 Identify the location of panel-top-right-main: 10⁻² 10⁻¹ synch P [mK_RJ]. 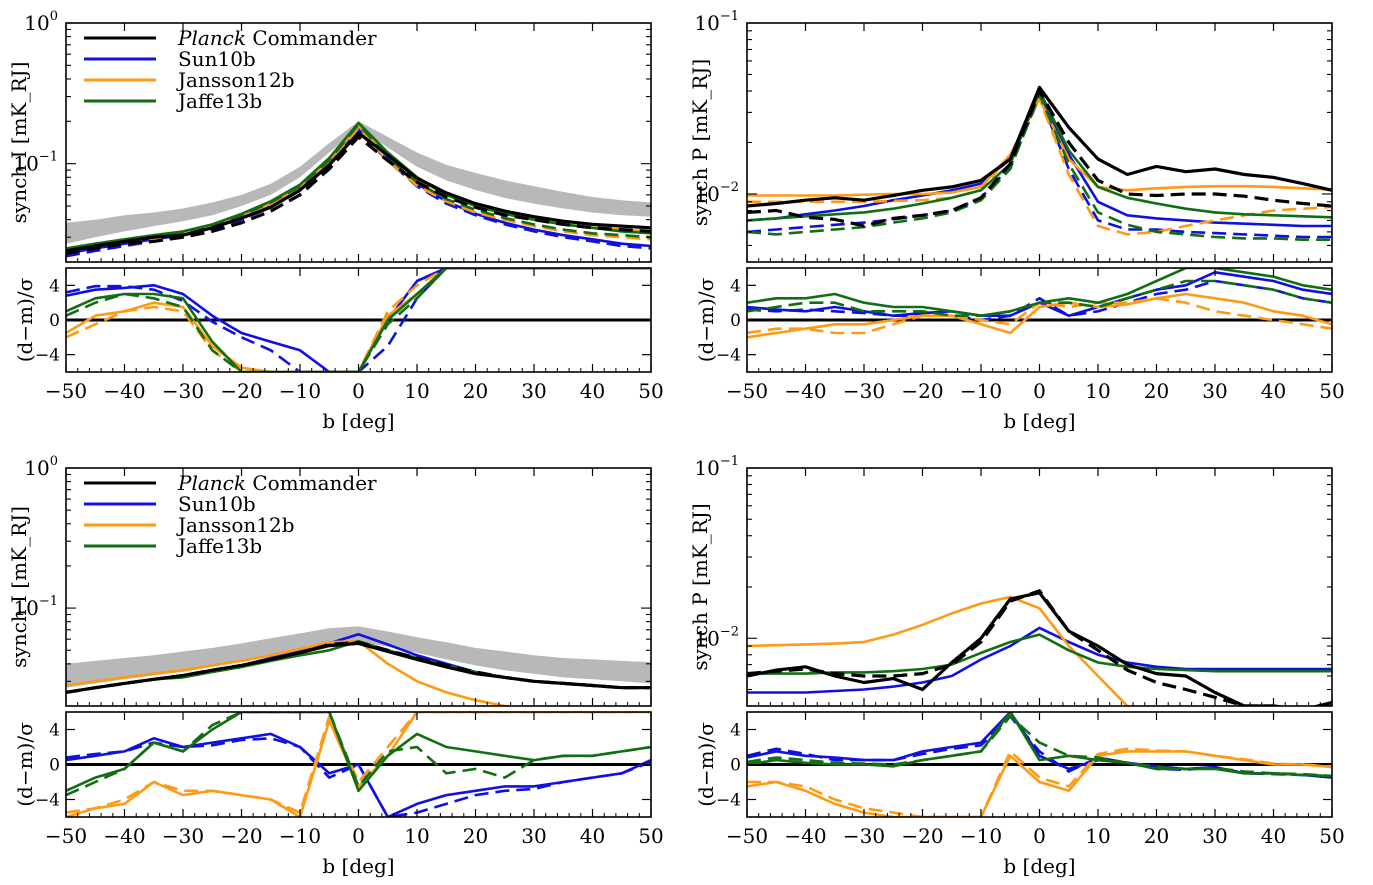
(1010, 136).